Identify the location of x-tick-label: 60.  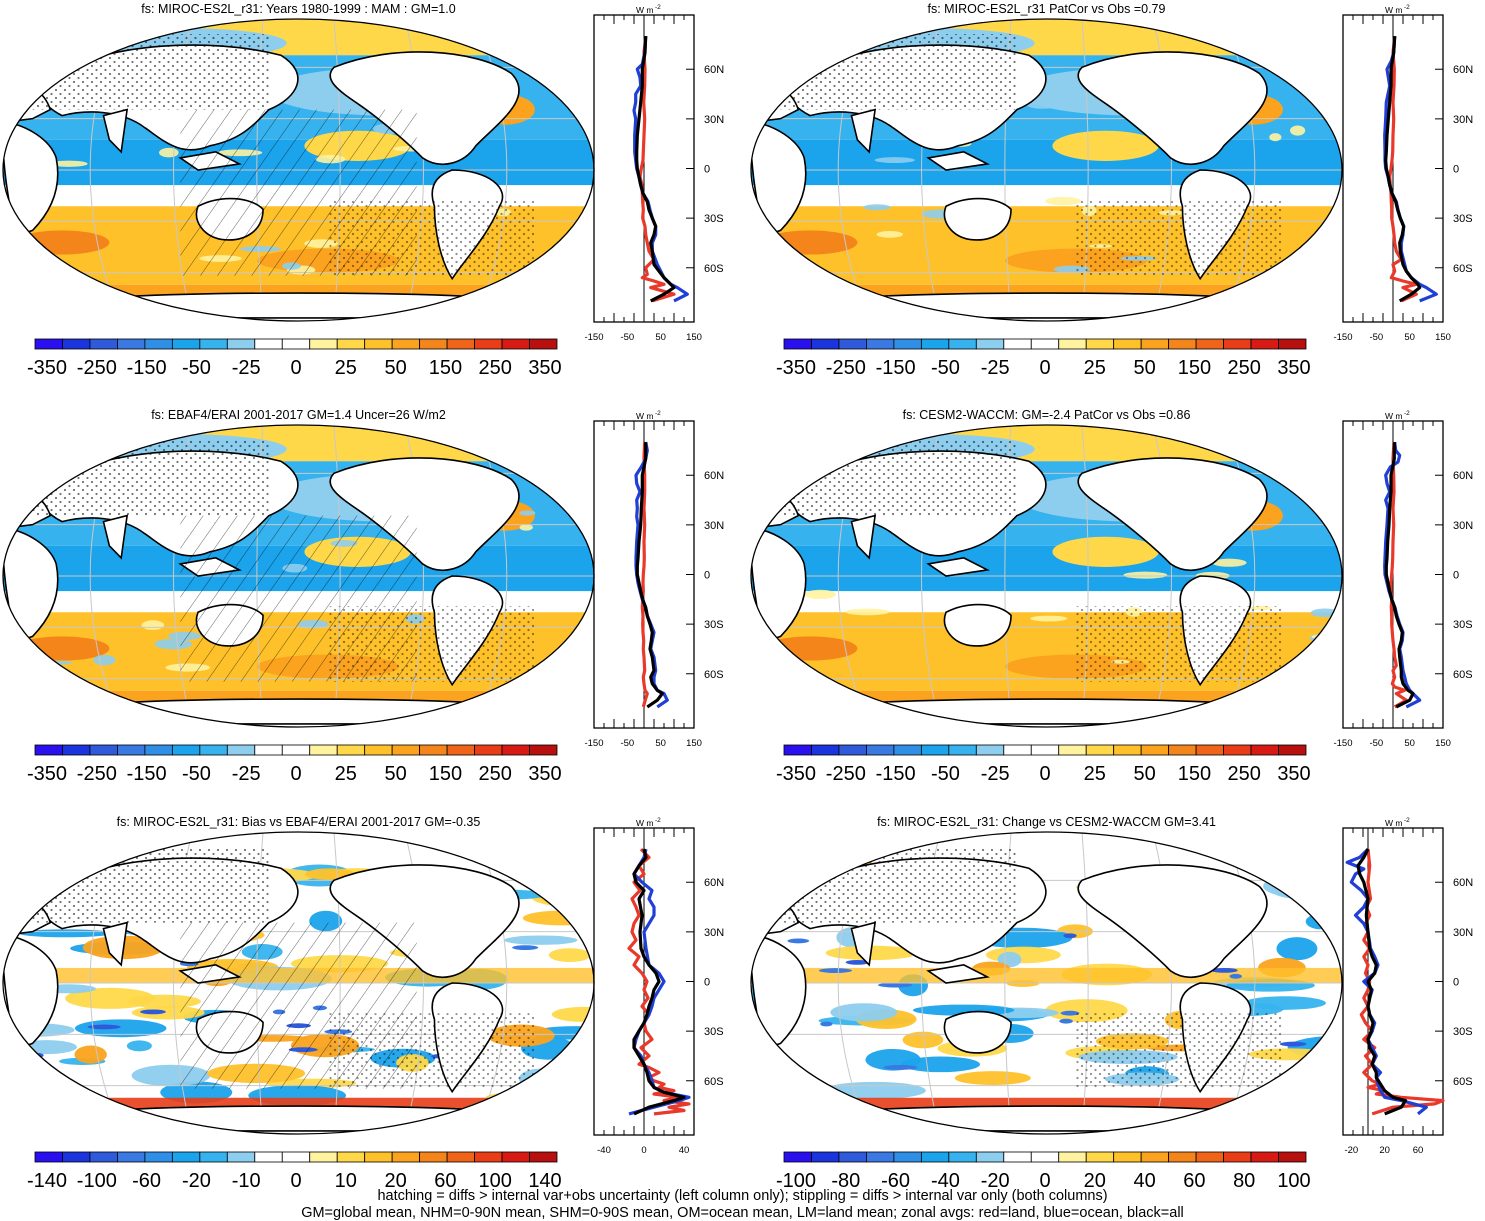
(1418, 1150).